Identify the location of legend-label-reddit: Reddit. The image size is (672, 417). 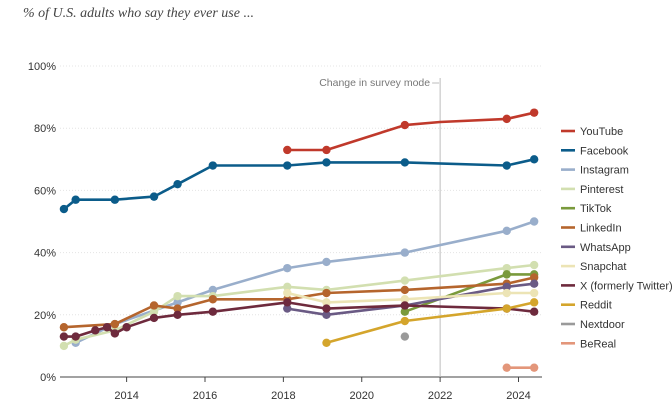
(596, 306).